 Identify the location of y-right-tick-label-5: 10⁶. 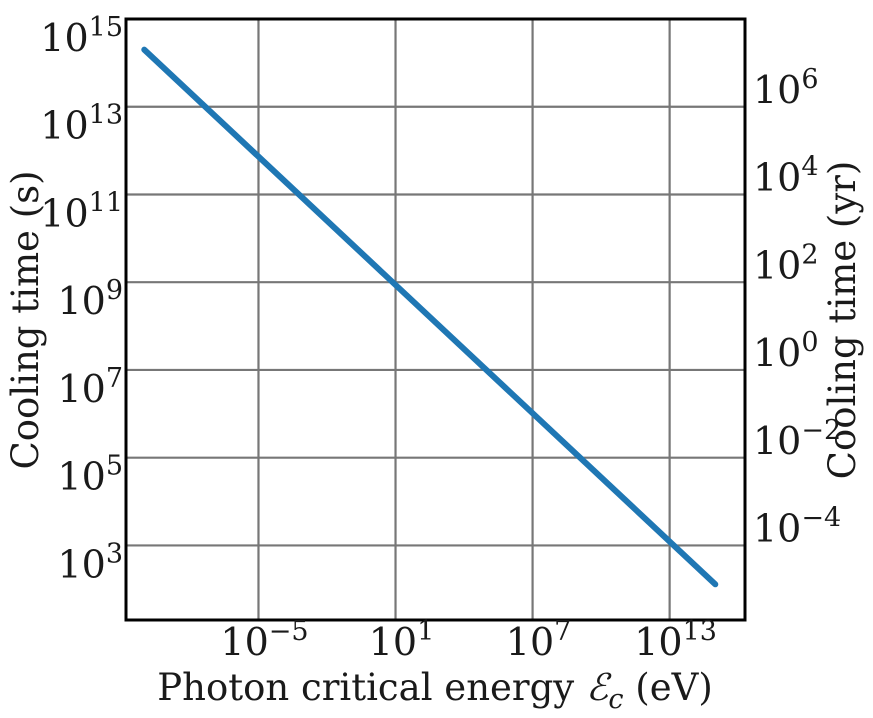
(786, 88).